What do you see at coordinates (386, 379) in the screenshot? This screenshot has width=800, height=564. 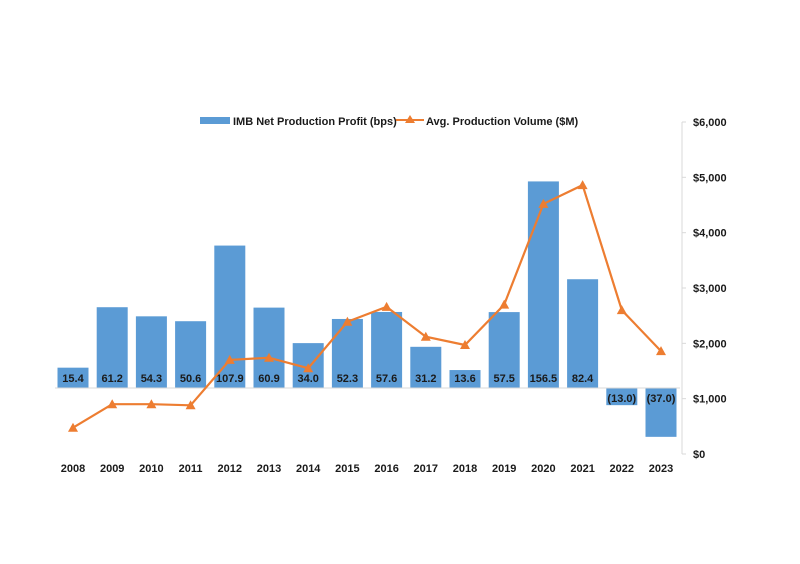 I see `bar-data-label: 57.6` at bounding box center [386, 379].